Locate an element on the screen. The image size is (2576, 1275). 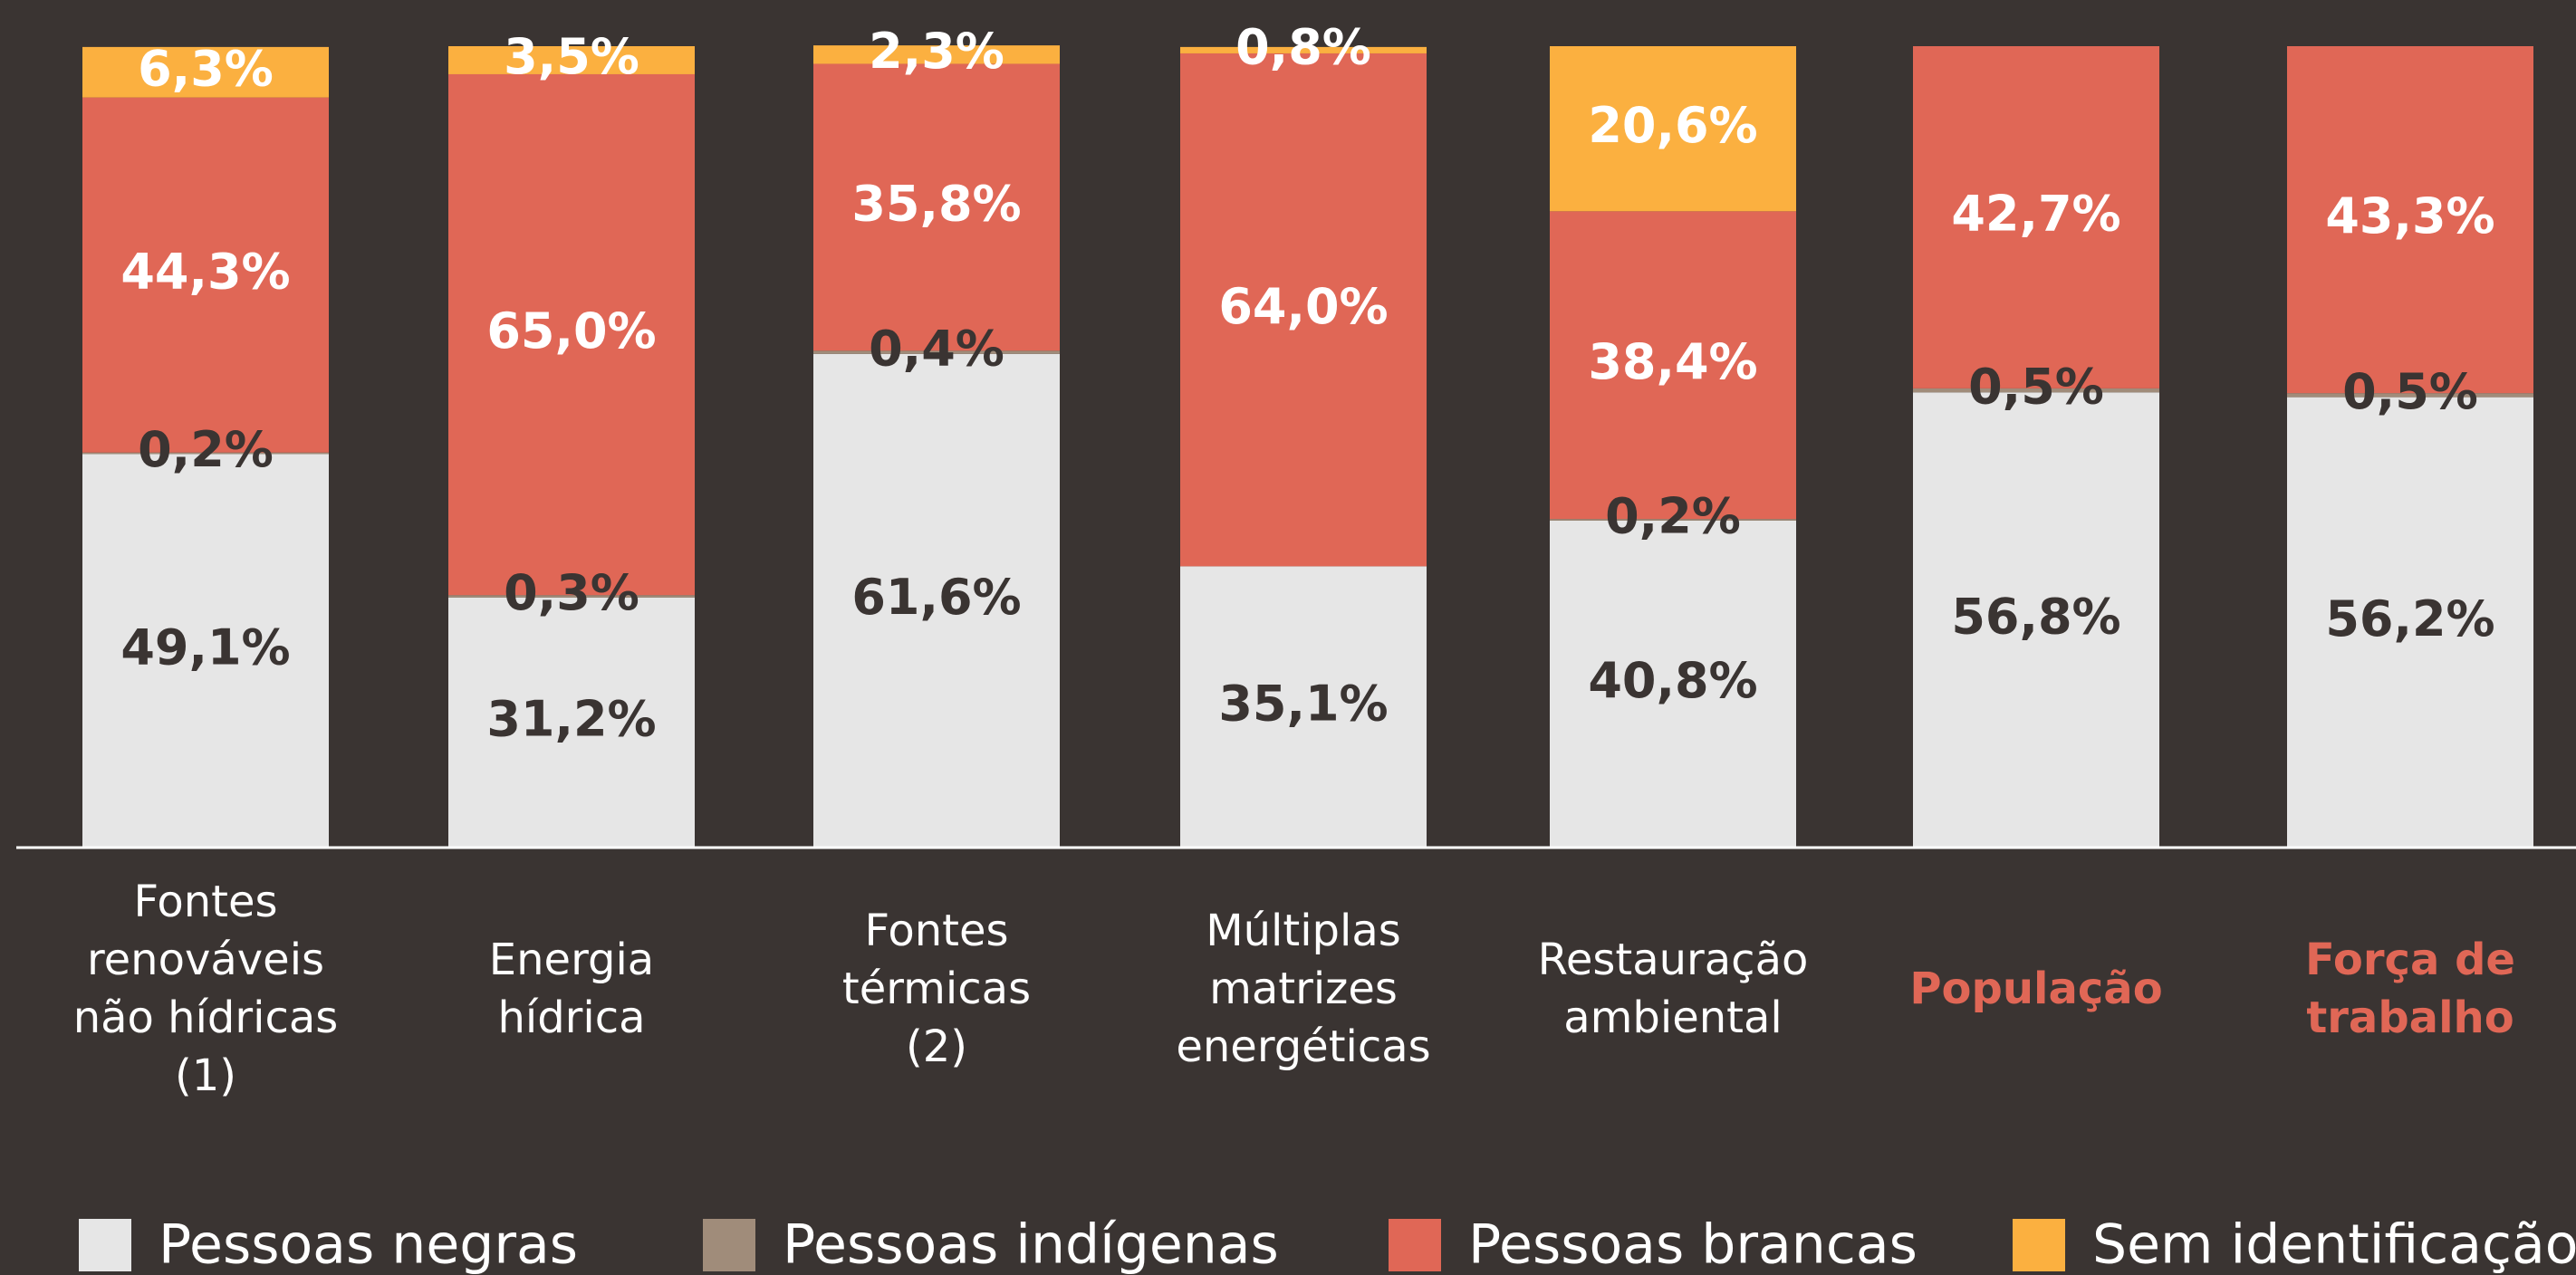
data-label: 44,3% is located at coordinates (205, 271).